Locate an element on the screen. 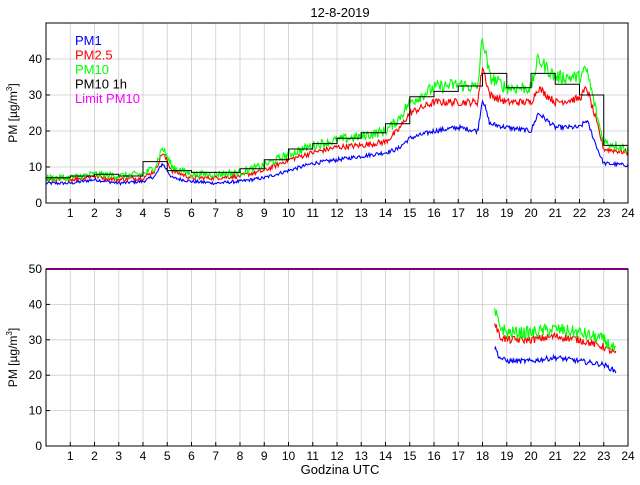 Image resolution: width=640 pixels, height=485 pixels. legend-entry-pm25: PM2.5 is located at coordinates (94, 55).